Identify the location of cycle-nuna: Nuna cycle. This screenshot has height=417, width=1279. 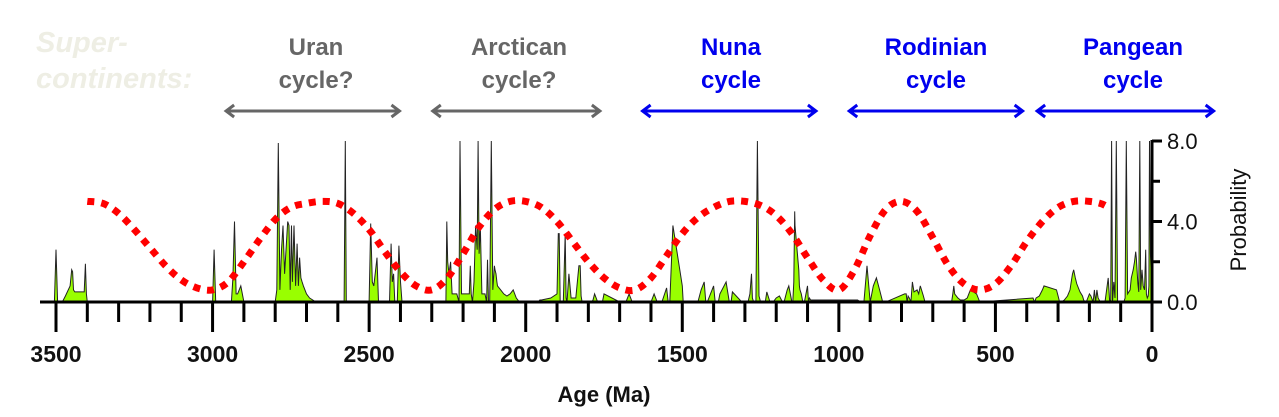
(729, 76).